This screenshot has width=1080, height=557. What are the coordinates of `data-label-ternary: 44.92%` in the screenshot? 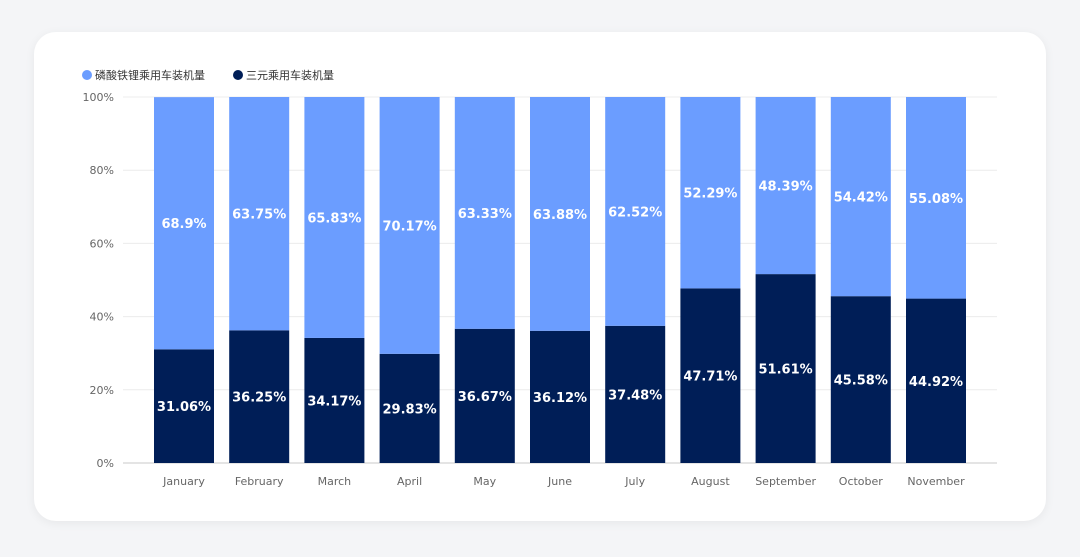 It's located at (936, 382).